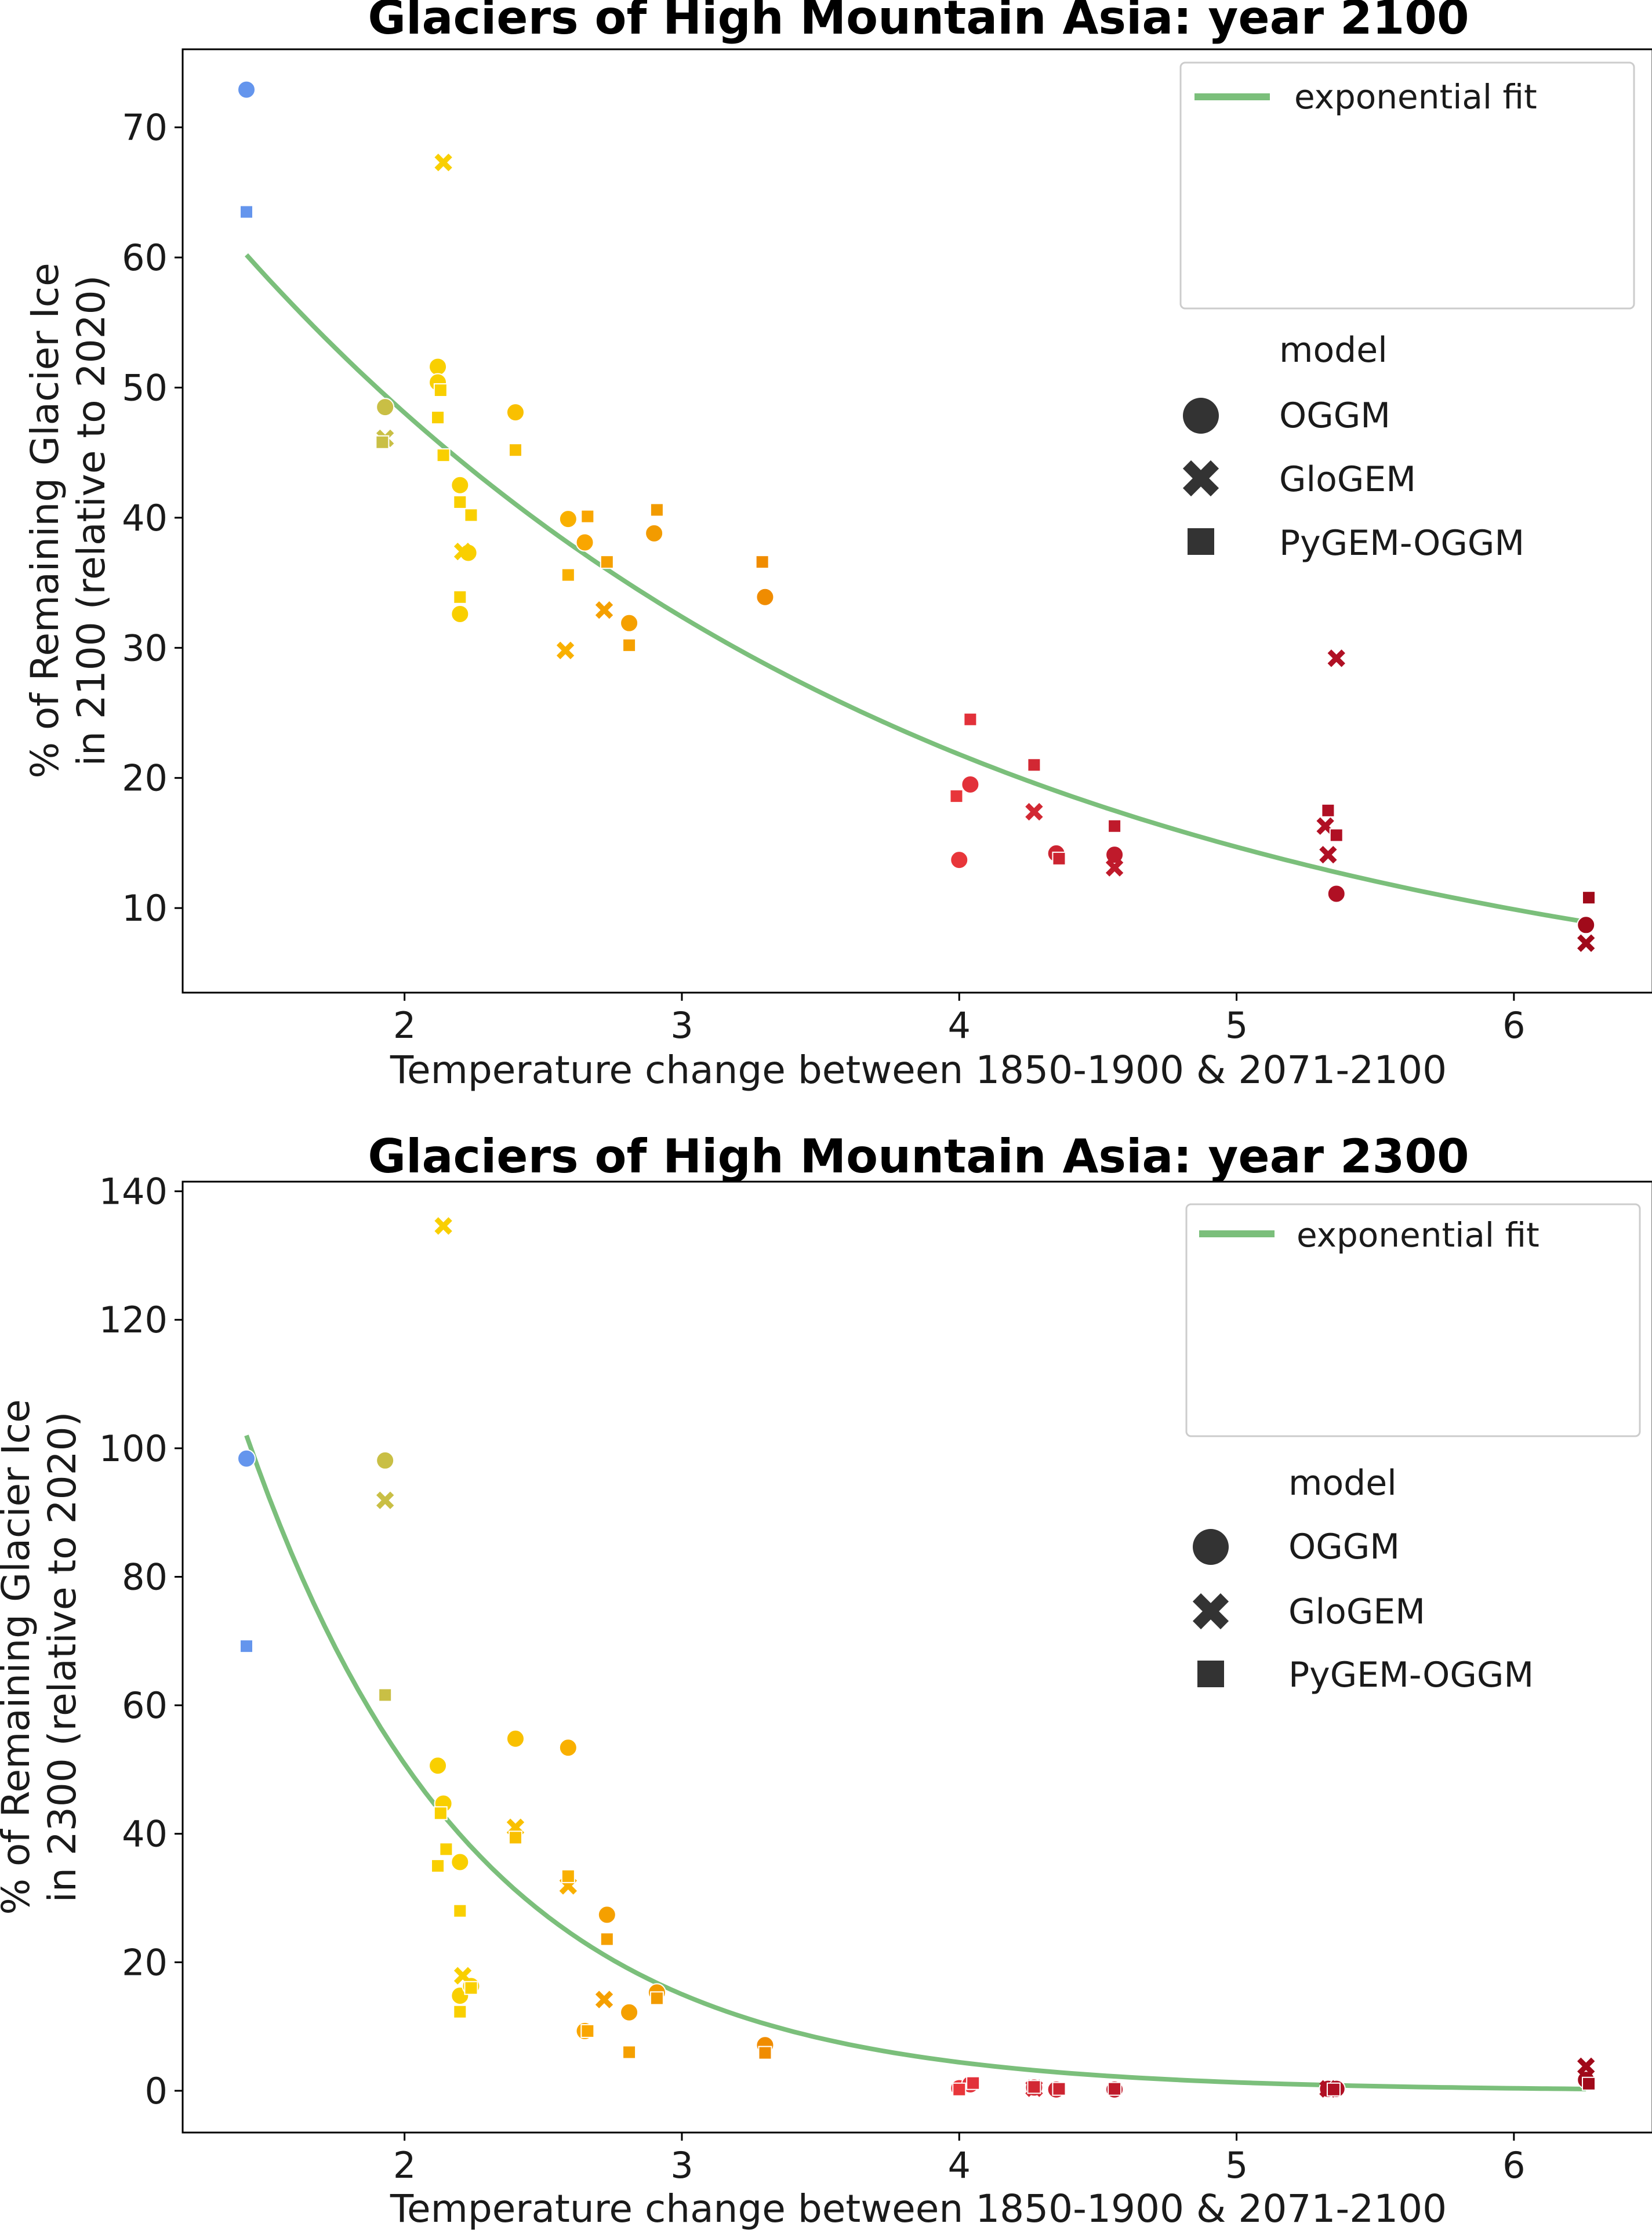 The image size is (1652, 2234). I want to click on y-tick-label: 10, so click(145, 908).